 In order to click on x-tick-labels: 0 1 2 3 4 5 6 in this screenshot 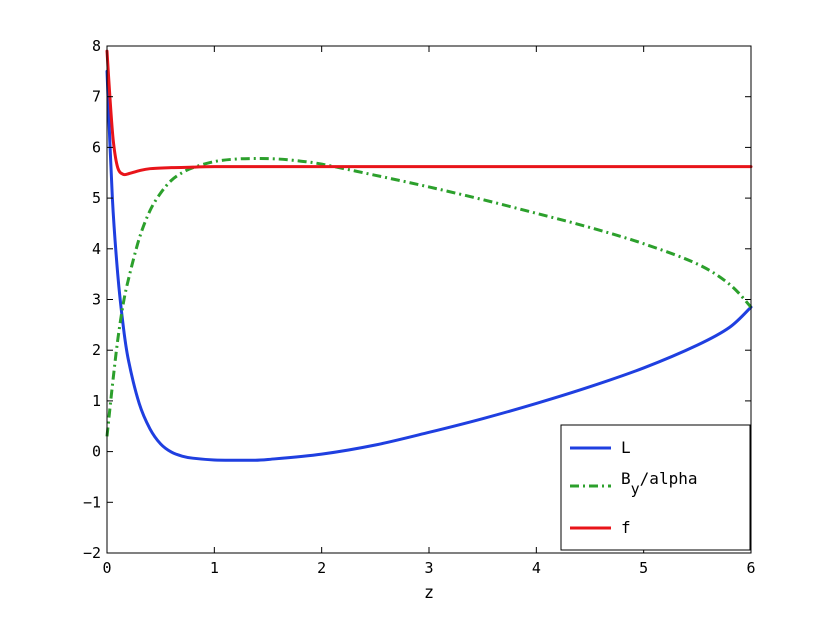, I will do `click(428, 568)`.